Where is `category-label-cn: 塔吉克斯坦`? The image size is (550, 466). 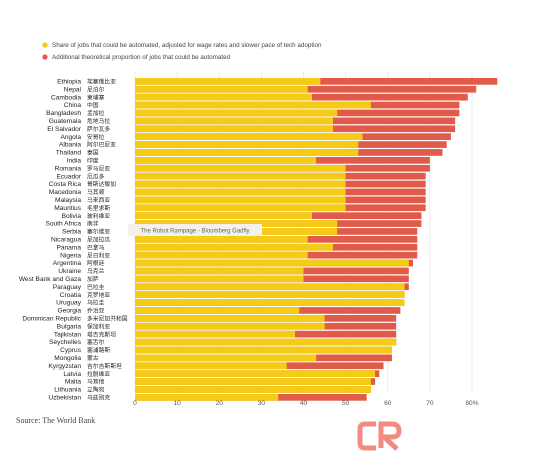 category-label-cn: 塔吉克斯坦 is located at coordinates (101, 334).